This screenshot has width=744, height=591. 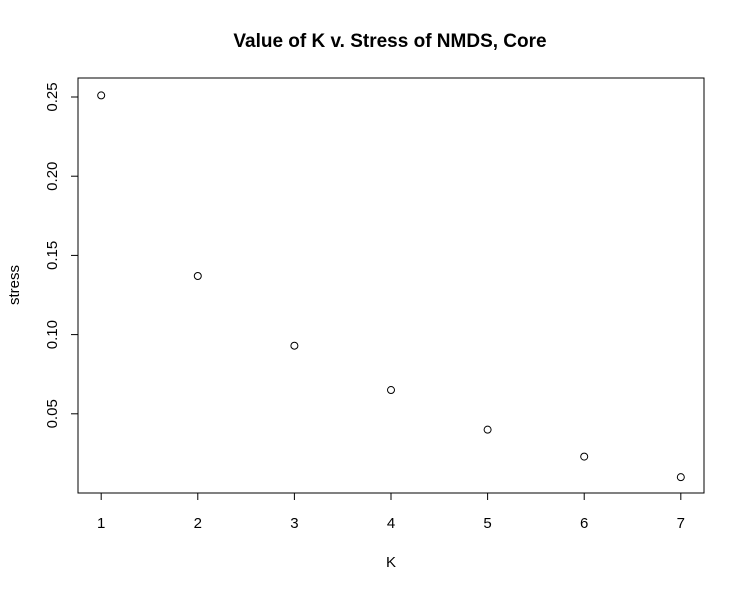 I want to click on x-axis: 1 2 3 4 5 6 7, so click(x=391, y=512).